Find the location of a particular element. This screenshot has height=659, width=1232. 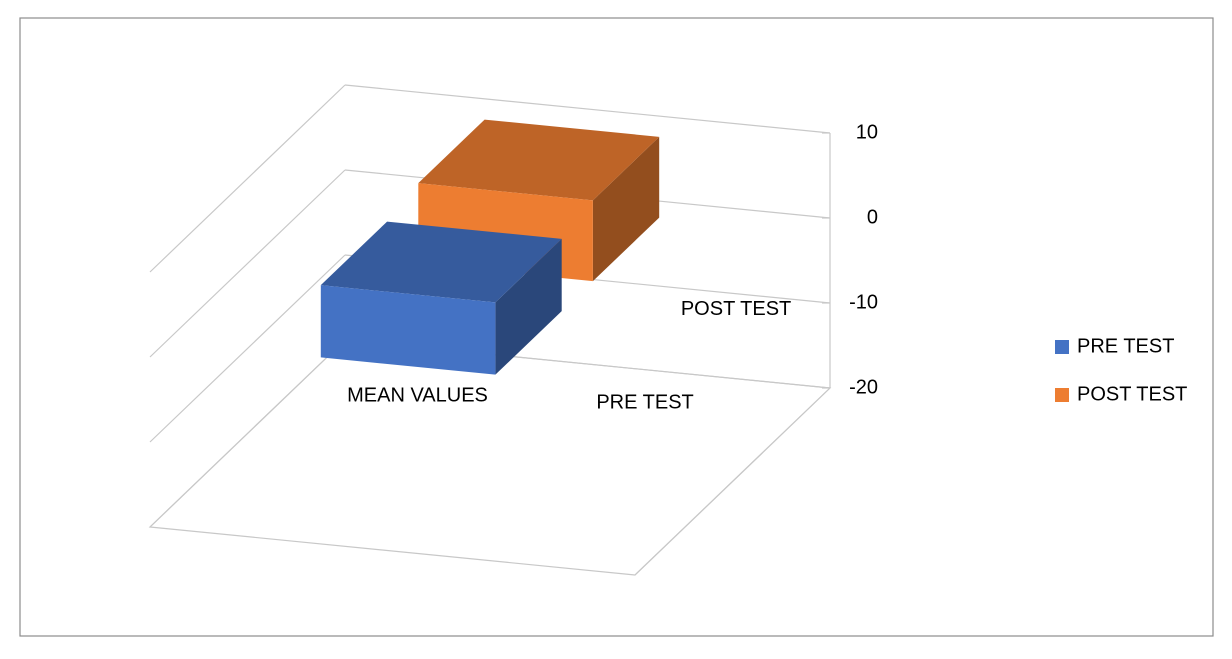

y-tick-label: 10 is located at coordinates (867, 132).